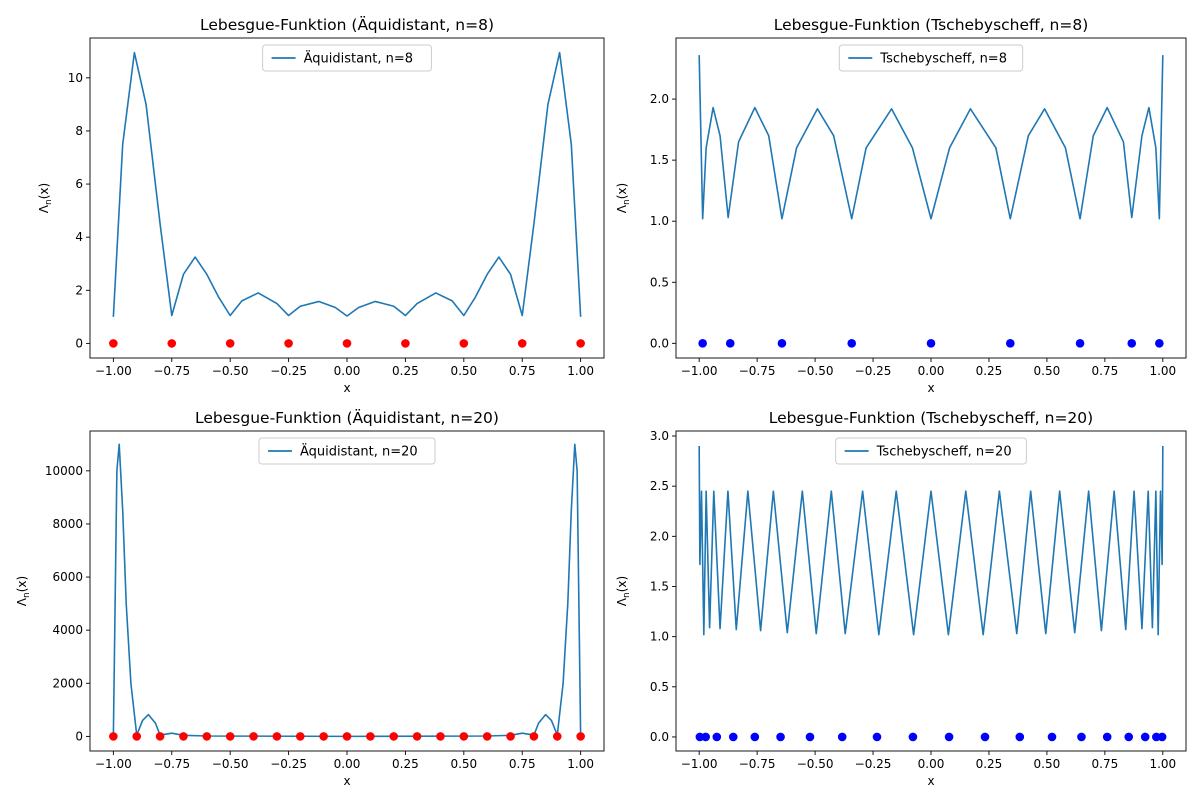 This screenshot has height=800, width=1200. I want to click on legend: Tschebyscheff, n=20, so click(931, 451).